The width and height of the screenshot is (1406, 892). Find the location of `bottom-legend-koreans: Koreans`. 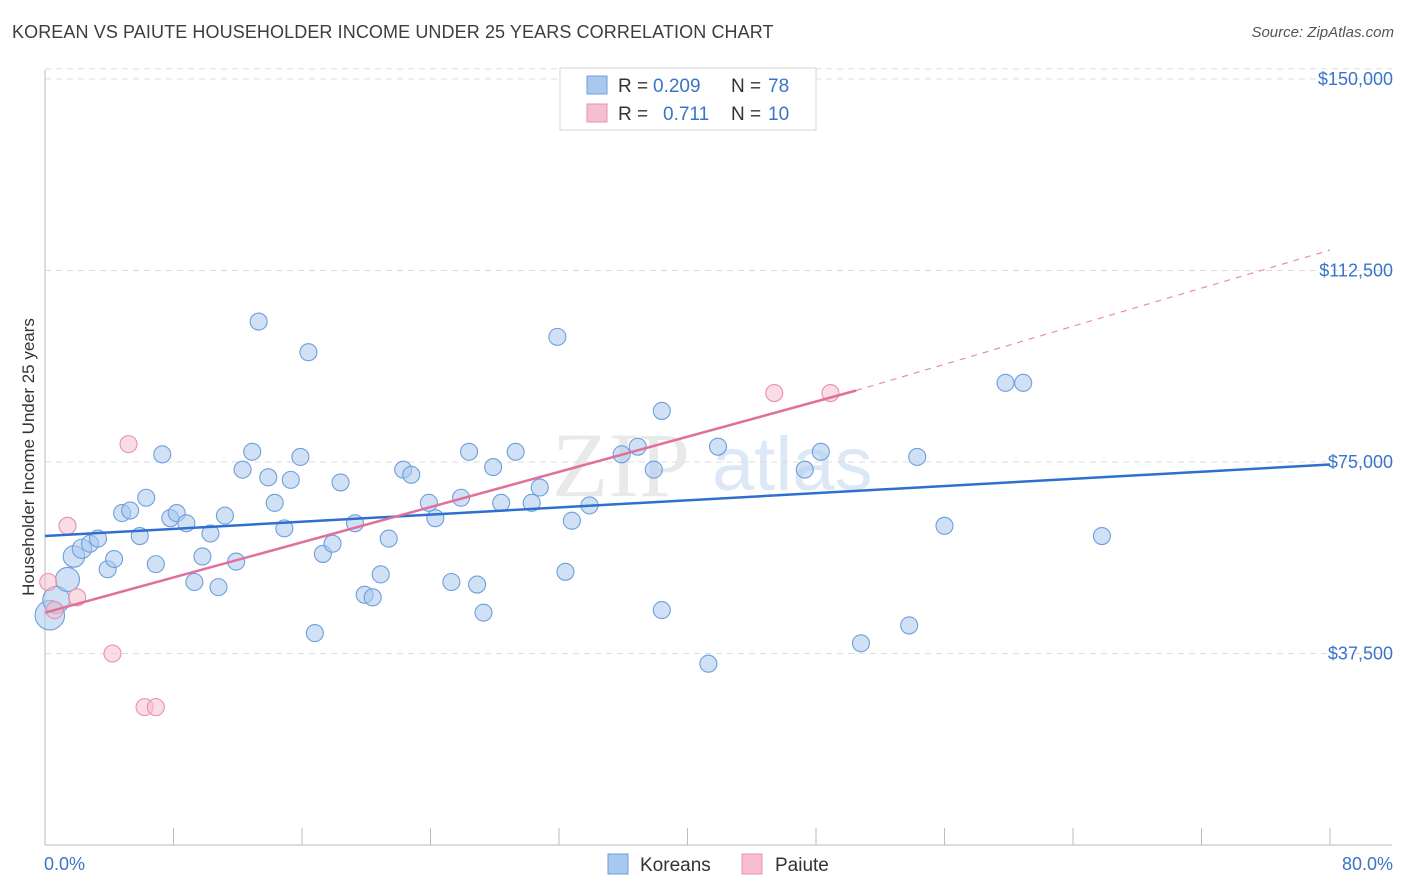

bottom-legend-koreans: Koreans is located at coordinates (675, 865).